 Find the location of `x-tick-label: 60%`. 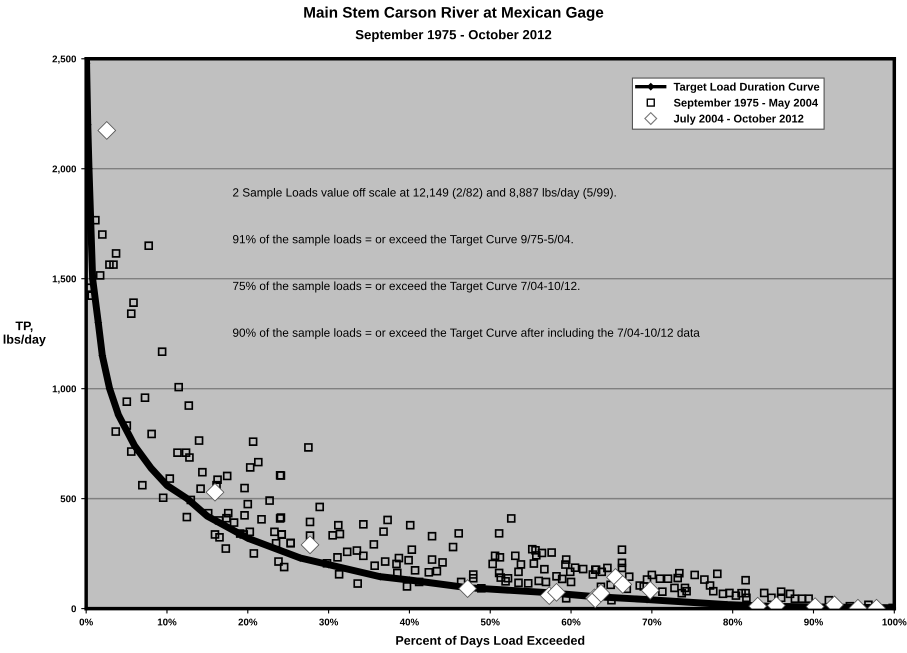

x-tick-label: 60% is located at coordinates (571, 622).